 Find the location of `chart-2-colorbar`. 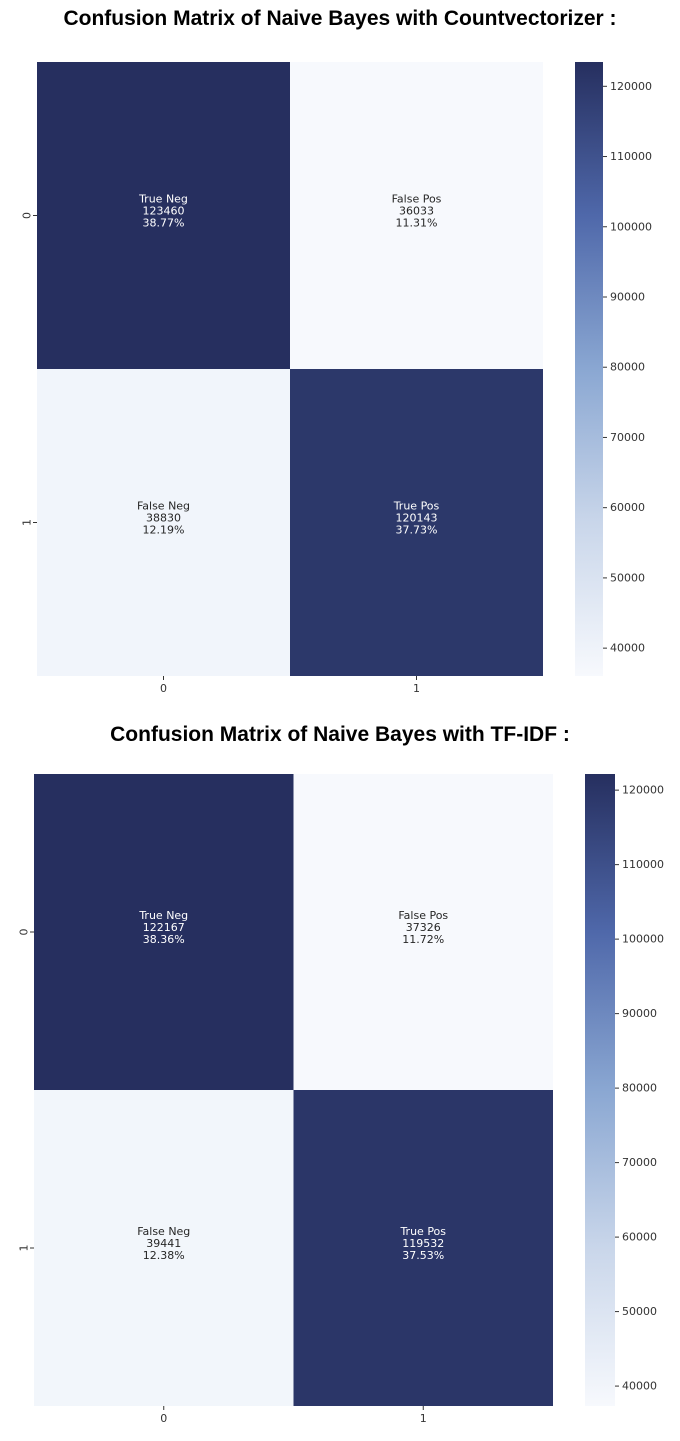

chart-2-colorbar is located at coordinates (600, 1090).